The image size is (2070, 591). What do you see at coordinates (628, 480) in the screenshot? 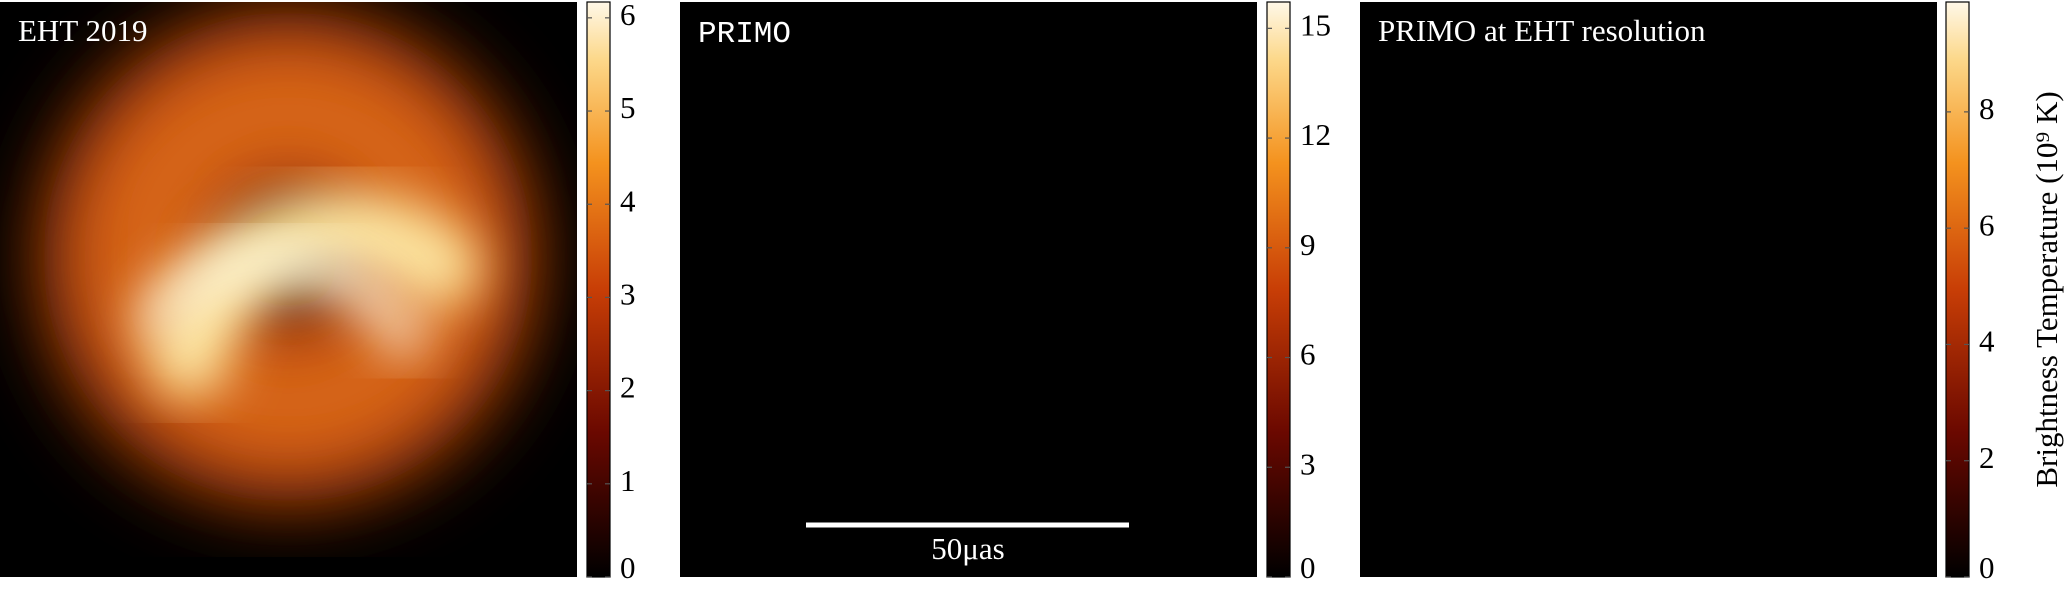
I see `colorbar-tick-label: 1` at bounding box center [628, 480].